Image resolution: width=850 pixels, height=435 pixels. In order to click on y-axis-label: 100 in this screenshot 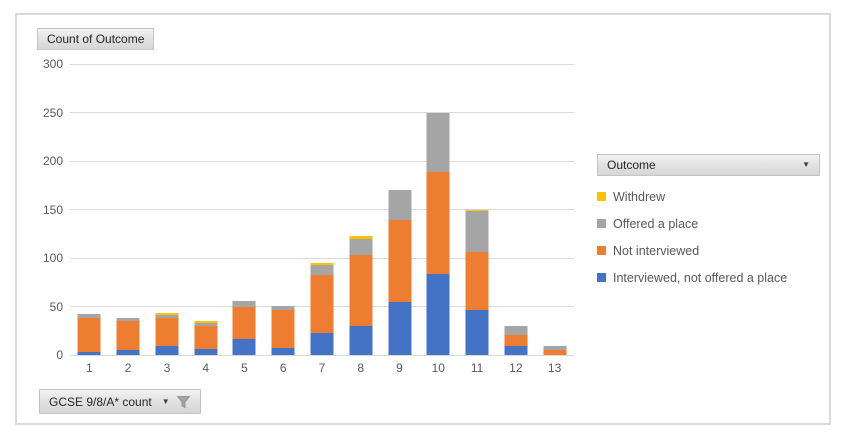, I will do `click(52, 258)`.